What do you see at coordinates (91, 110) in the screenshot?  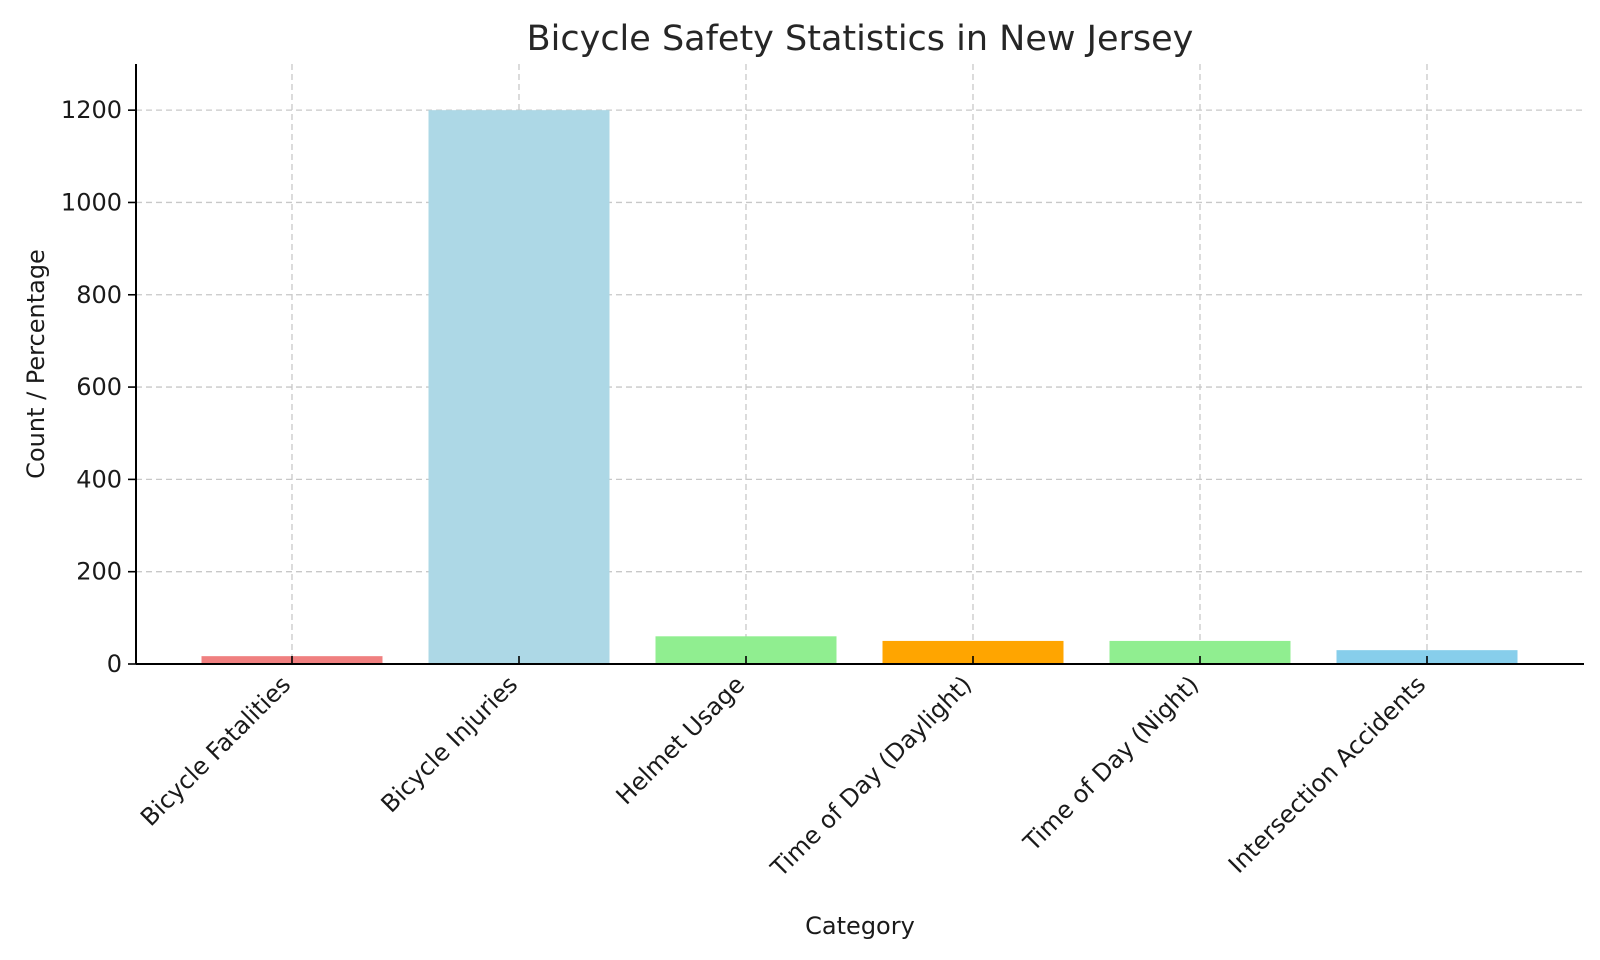 I see `y-tick-label: 1200` at bounding box center [91, 110].